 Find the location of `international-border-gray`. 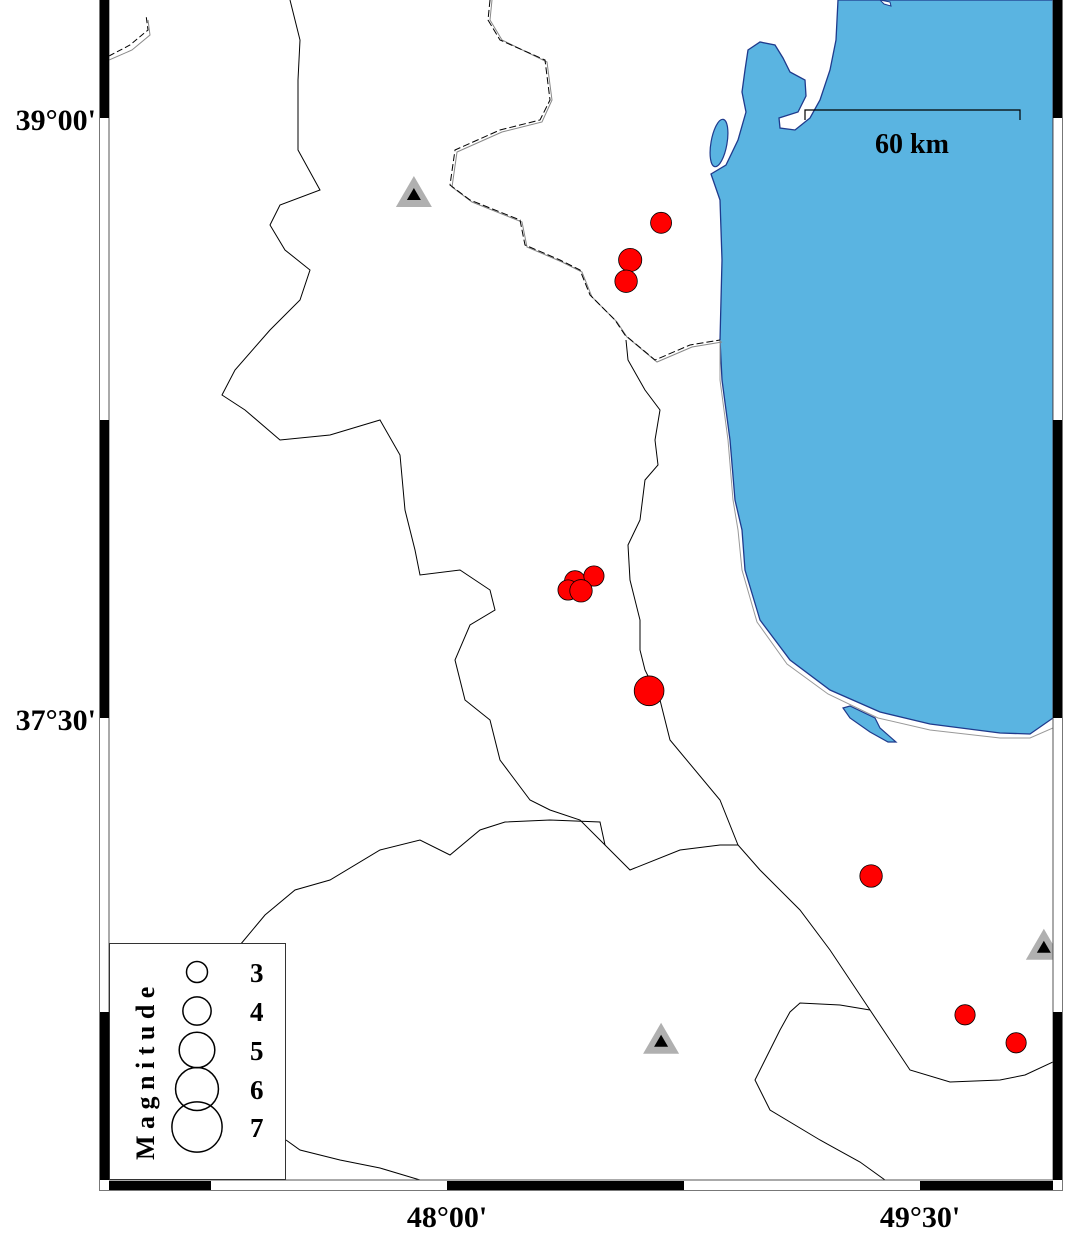

international-border-gray is located at coordinates (587, 181).